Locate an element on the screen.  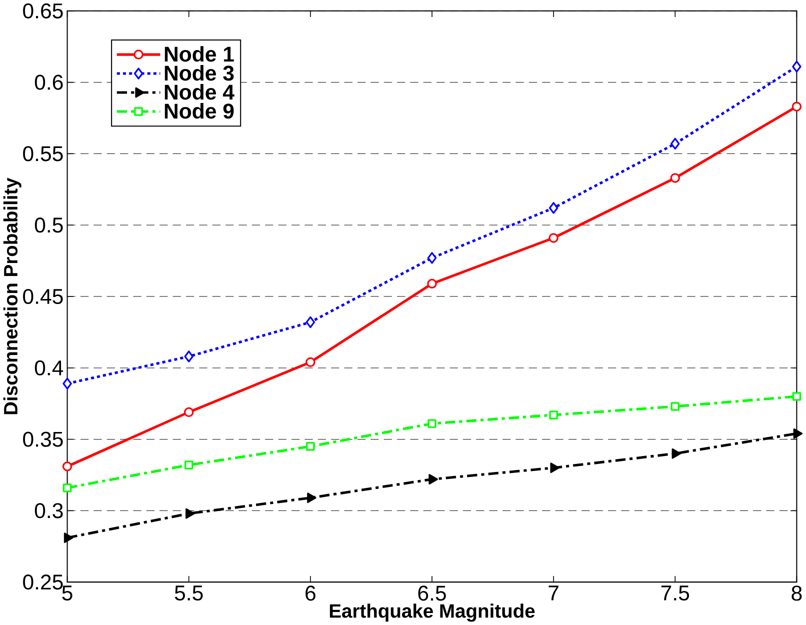
x-tick-label: 5 is located at coordinates (67, 593).